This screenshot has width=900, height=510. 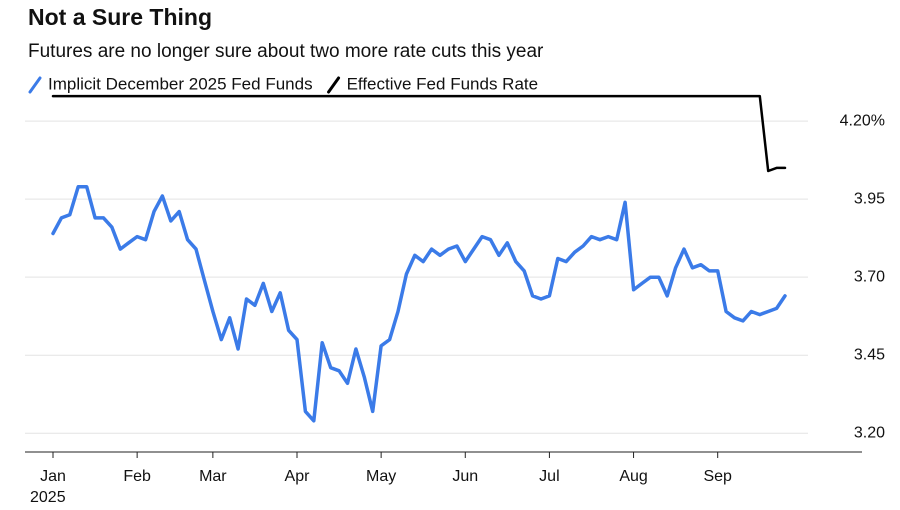 I want to click on y-tick-label: 3.45, so click(x=869, y=354).